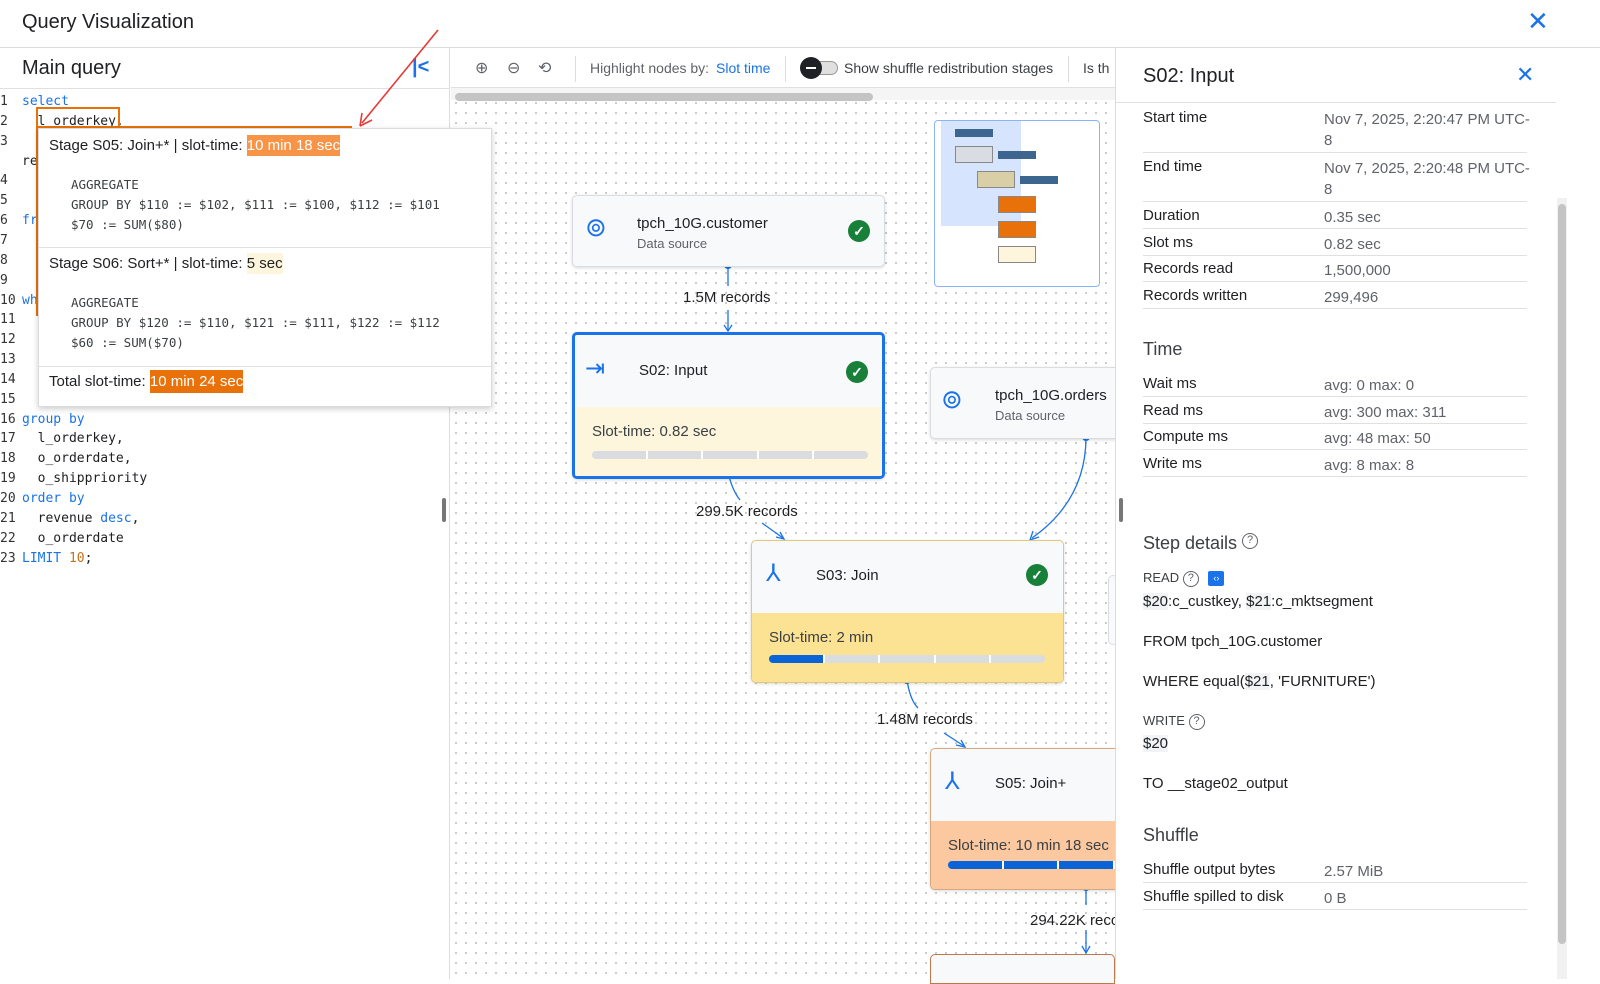  Describe the element at coordinates (399, 78) in the screenshot. I see `annotation-arrow` at that location.